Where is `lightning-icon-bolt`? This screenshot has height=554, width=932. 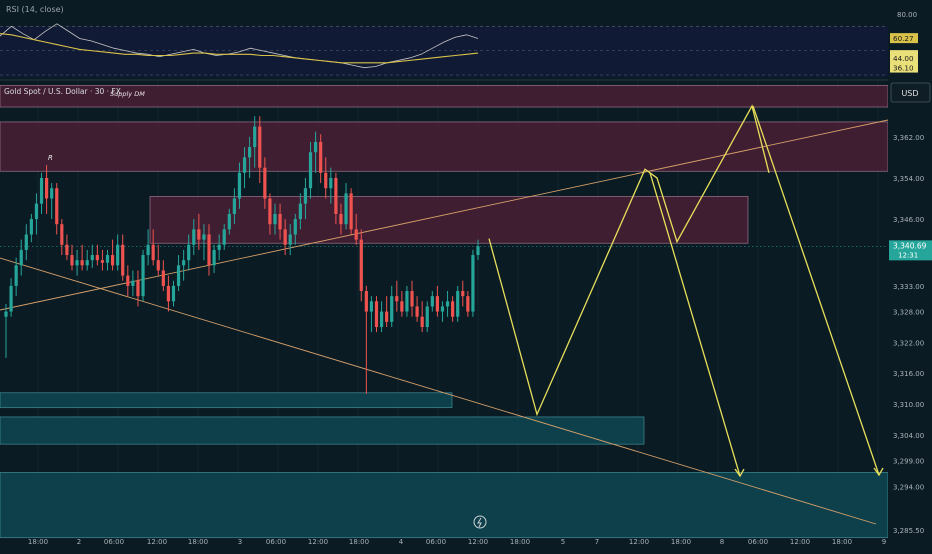
lightning-icon-bolt is located at coordinates (479, 522).